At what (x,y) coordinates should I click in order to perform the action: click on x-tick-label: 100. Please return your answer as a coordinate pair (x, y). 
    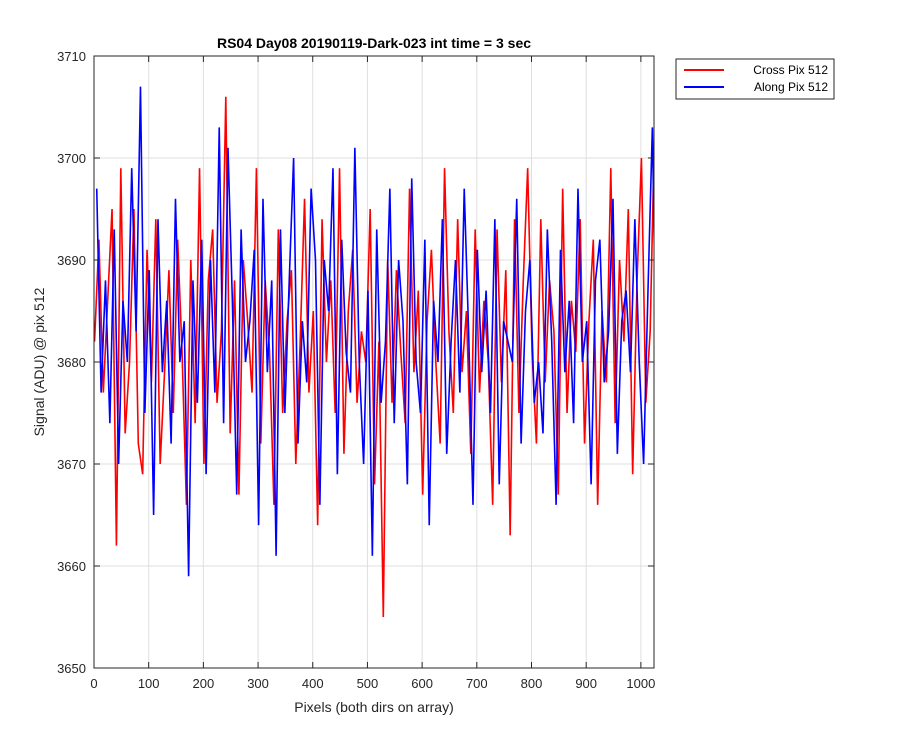
    Looking at the image, I should click on (149, 683).